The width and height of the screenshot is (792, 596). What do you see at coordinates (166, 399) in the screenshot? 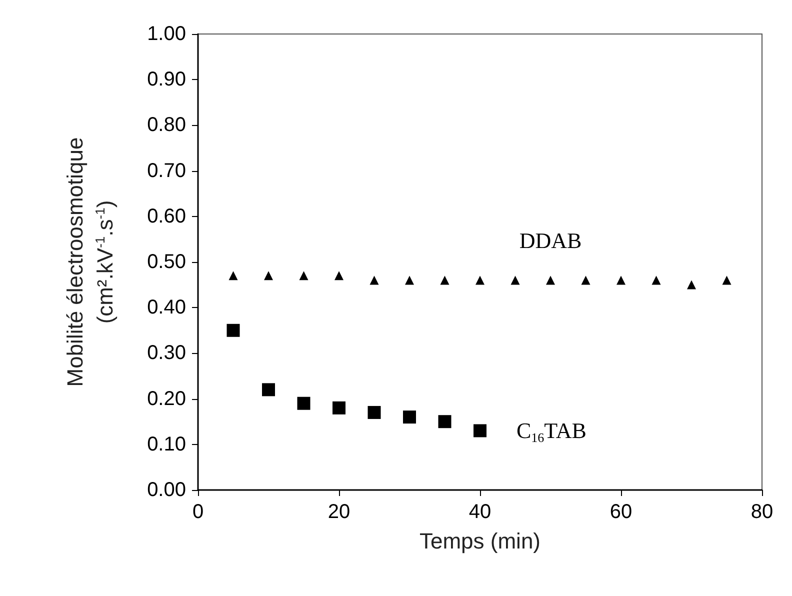
I see `y-tick-label: 0.20` at bounding box center [166, 399].